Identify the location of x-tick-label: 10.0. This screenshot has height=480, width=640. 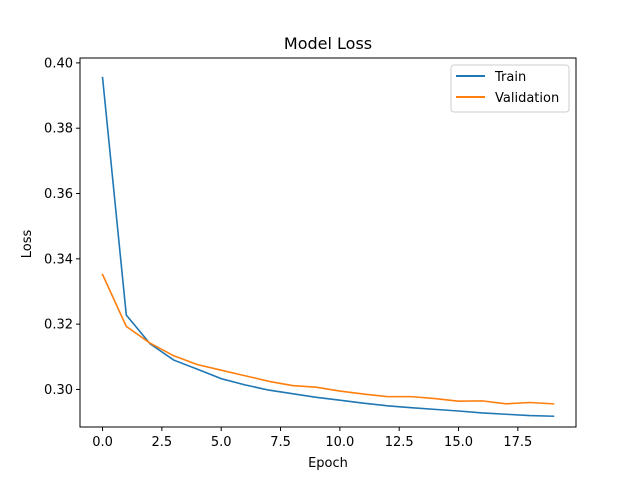
(339, 442).